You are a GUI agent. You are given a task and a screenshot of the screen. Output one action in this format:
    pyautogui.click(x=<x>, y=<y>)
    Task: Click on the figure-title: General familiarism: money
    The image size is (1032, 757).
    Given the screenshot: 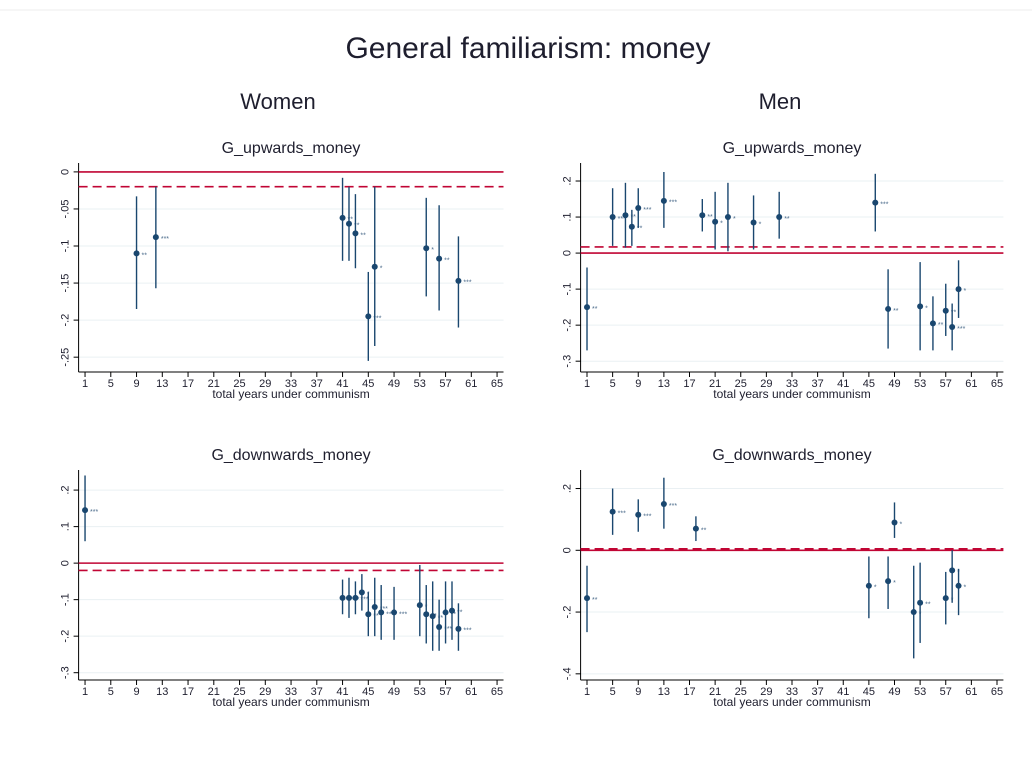 What is the action you would take?
    pyautogui.click(x=527, y=48)
    